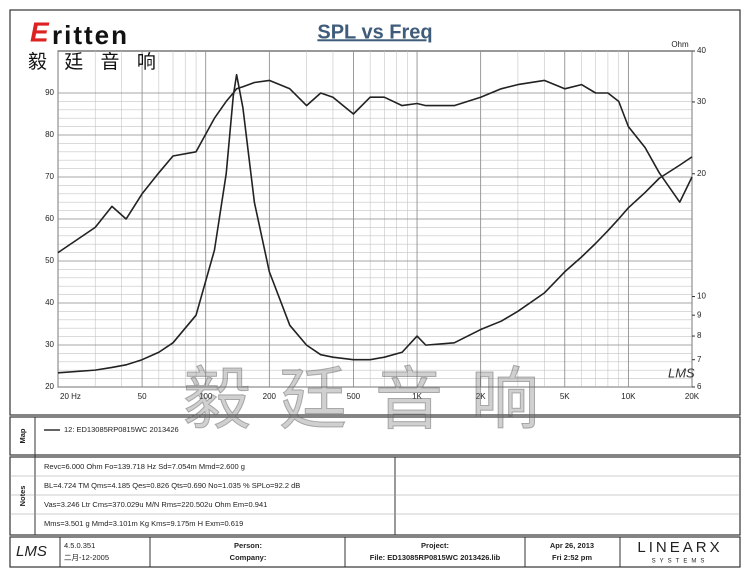 The image size is (750, 582). Describe the element at coordinates (270, 396) in the screenshot. I see `x-tick-label: 200` at that location.